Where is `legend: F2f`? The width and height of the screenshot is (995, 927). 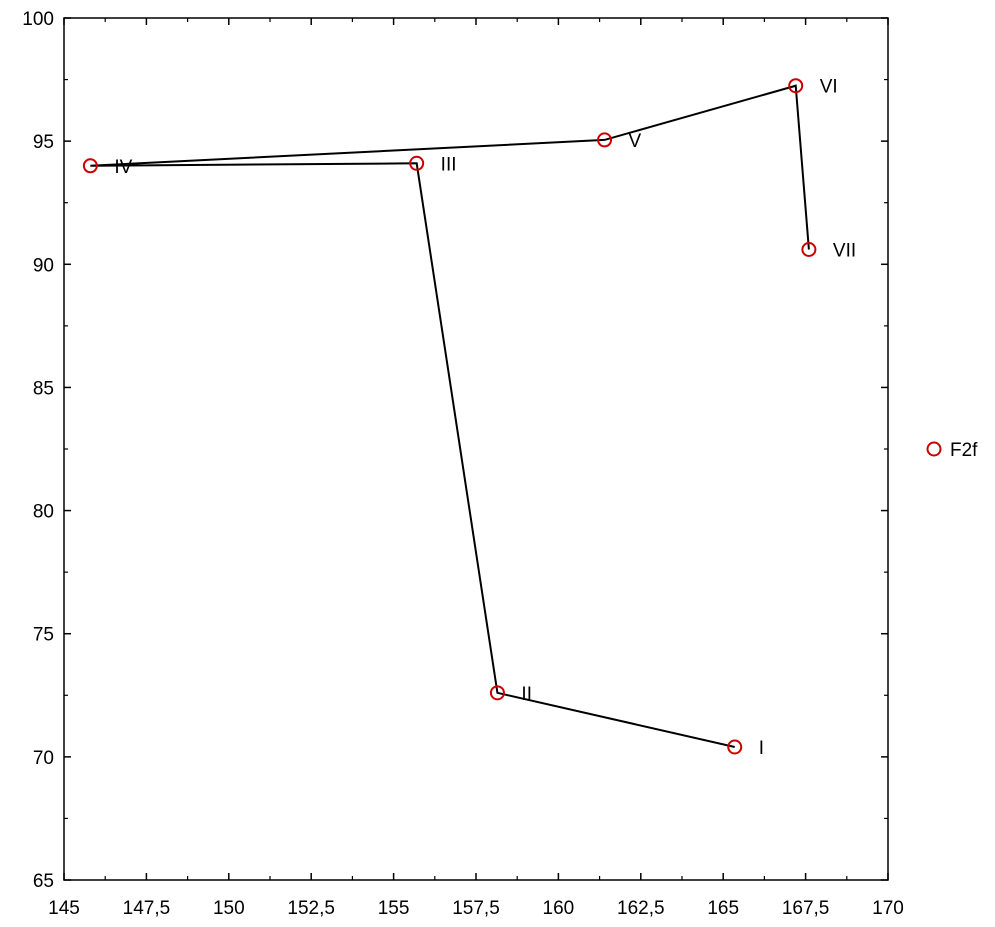
legend: F2f is located at coordinates (952, 450).